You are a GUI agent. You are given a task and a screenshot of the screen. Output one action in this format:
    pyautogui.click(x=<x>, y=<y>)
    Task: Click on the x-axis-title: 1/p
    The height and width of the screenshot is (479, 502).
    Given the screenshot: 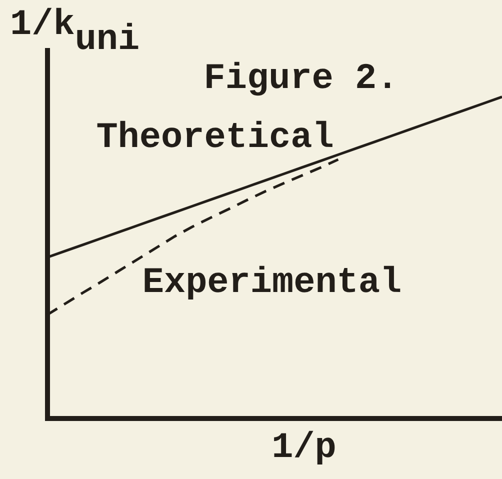 What is the action you would take?
    pyautogui.click(x=304, y=447)
    